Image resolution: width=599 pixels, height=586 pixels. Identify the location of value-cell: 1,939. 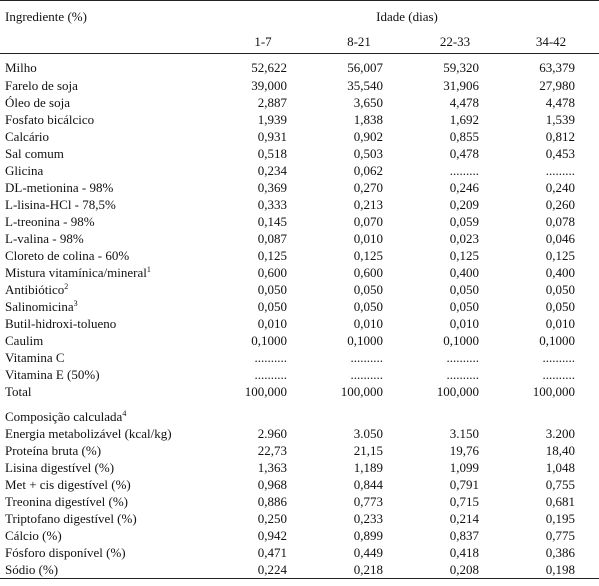
(272, 119).